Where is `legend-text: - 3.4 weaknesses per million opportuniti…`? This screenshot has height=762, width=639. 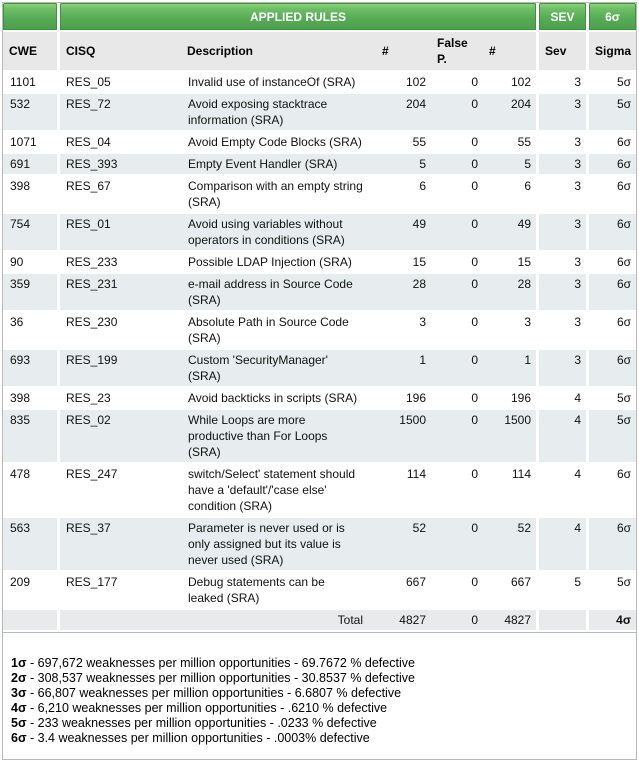 legend-text: - 3.4 weaknesses per million opportuniti… is located at coordinates (198, 738).